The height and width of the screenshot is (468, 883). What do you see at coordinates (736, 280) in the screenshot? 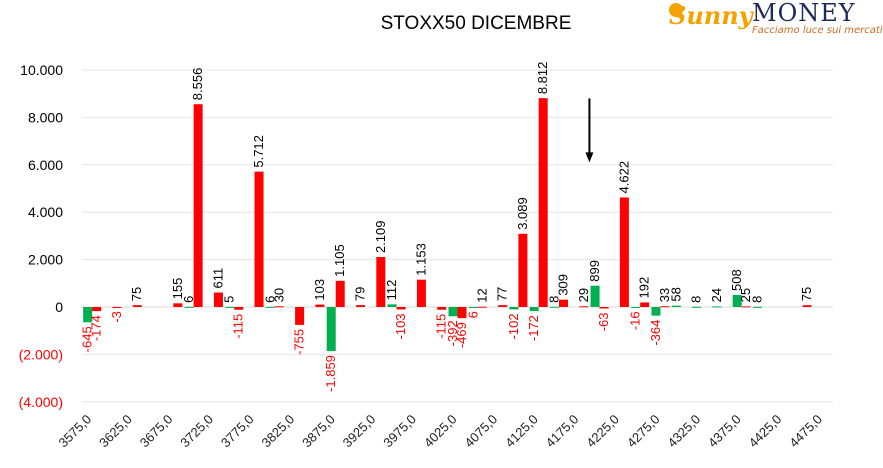
I see `data-label: 508` at bounding box center [736, 280].